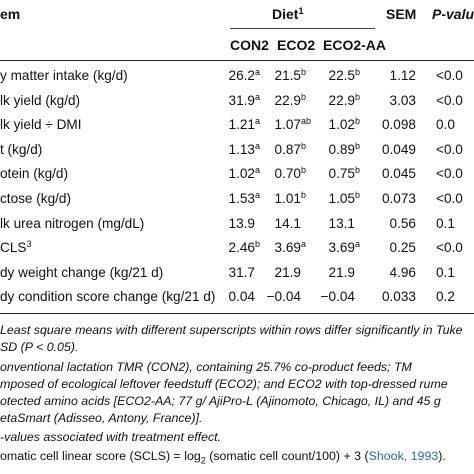  What do you see at coordinates (398, 173) in the screenshot?
I see `cell-sem: 0.045` at bounding box center [398, 173].